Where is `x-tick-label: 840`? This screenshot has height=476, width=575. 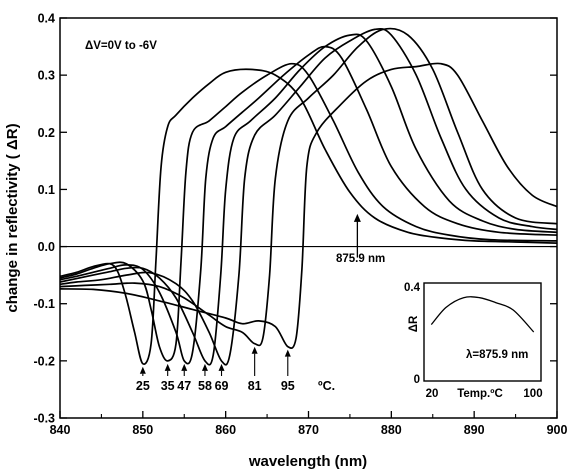 x-tick-label: 840 is located at coordinates (60, 430).